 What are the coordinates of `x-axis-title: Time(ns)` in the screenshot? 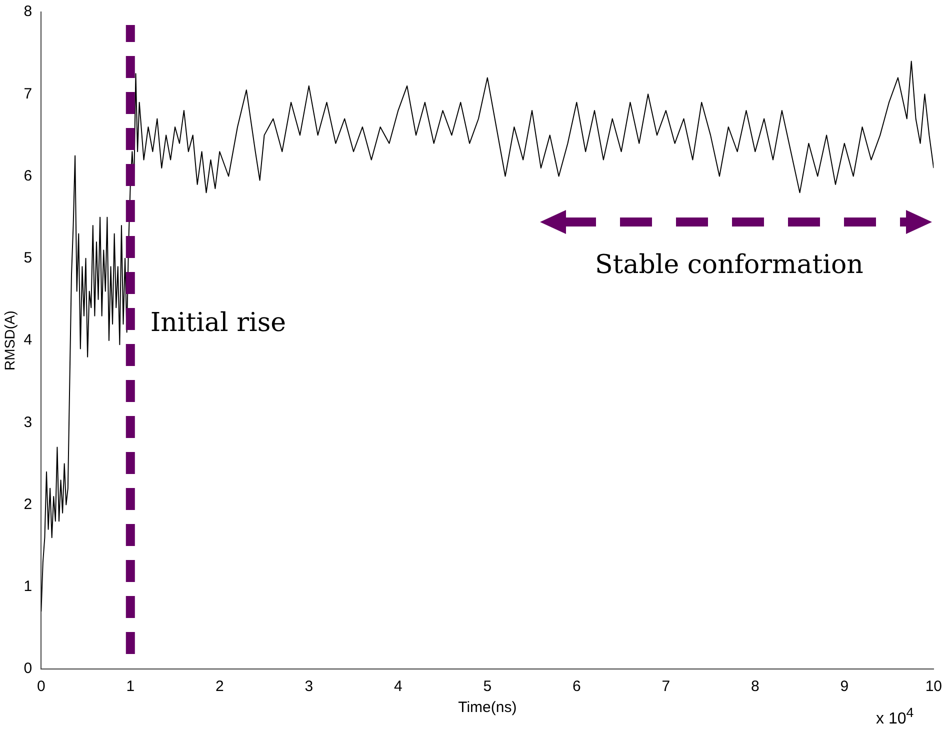 It's located at (487, 707).